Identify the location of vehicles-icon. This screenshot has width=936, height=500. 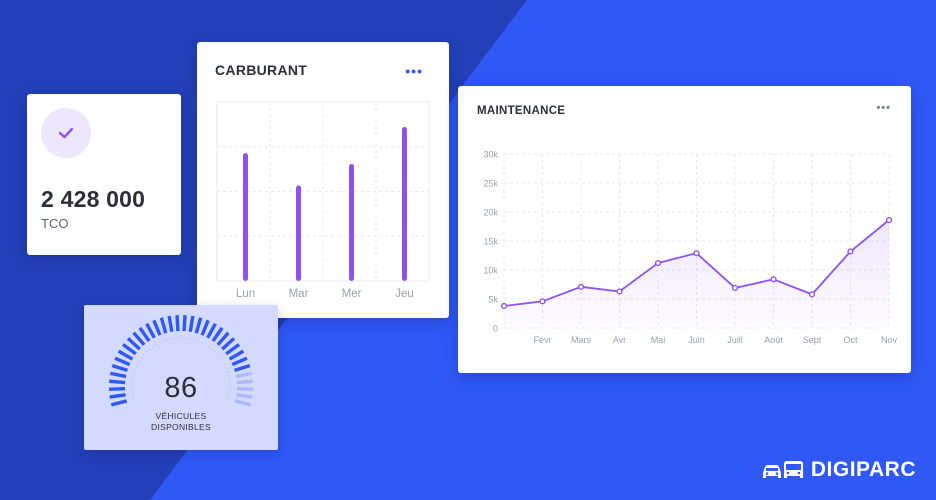
(782, 469).